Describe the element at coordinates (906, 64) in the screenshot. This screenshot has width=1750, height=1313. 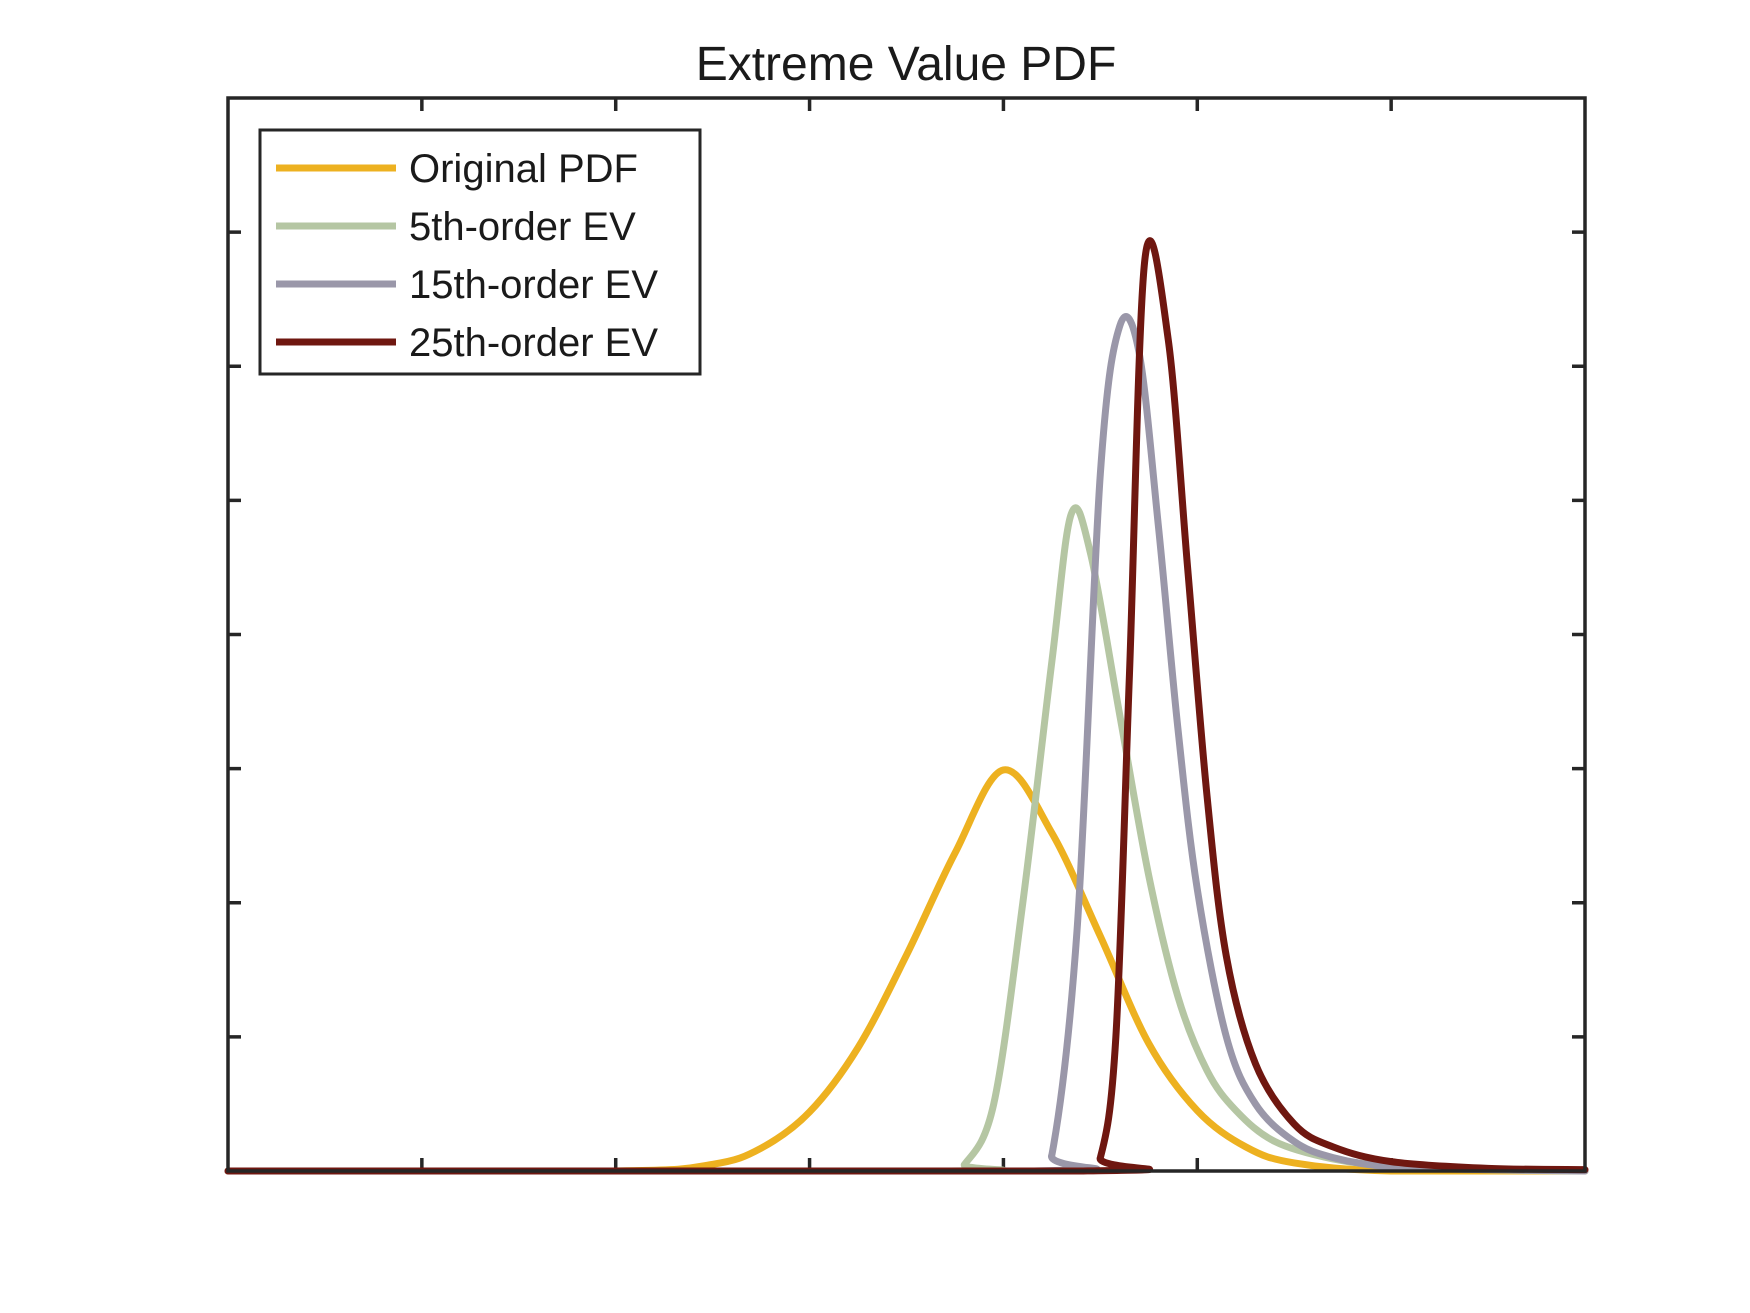
I see `chart-title: Extreme Value PDF` at that location.